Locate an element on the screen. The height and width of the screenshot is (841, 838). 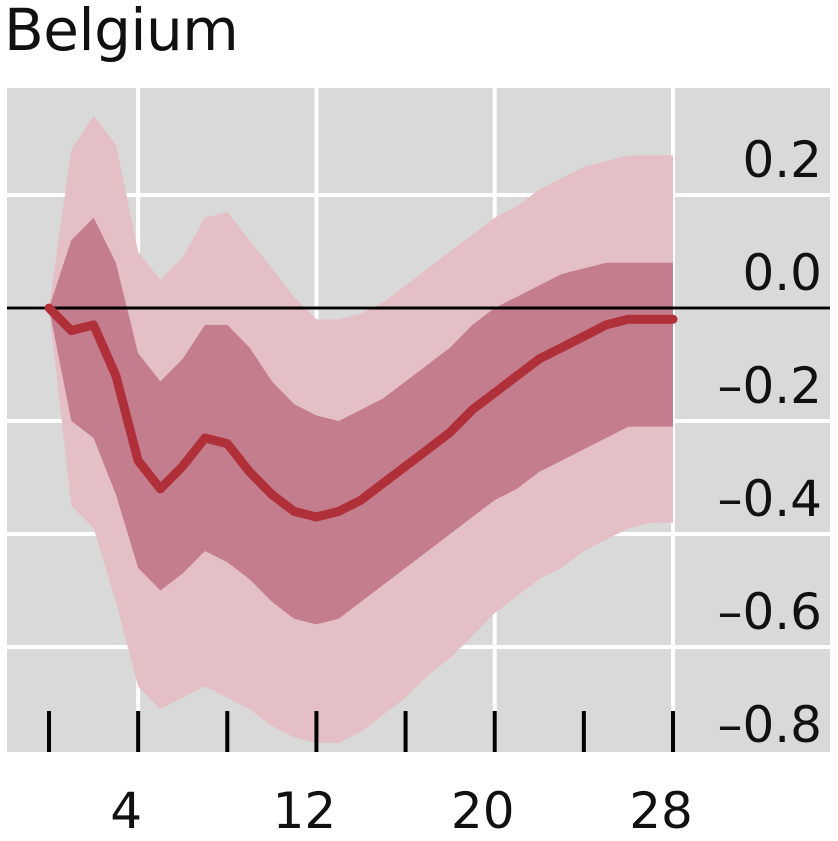
y-tick-label: 0.0 is located at coordinates (782, 273).